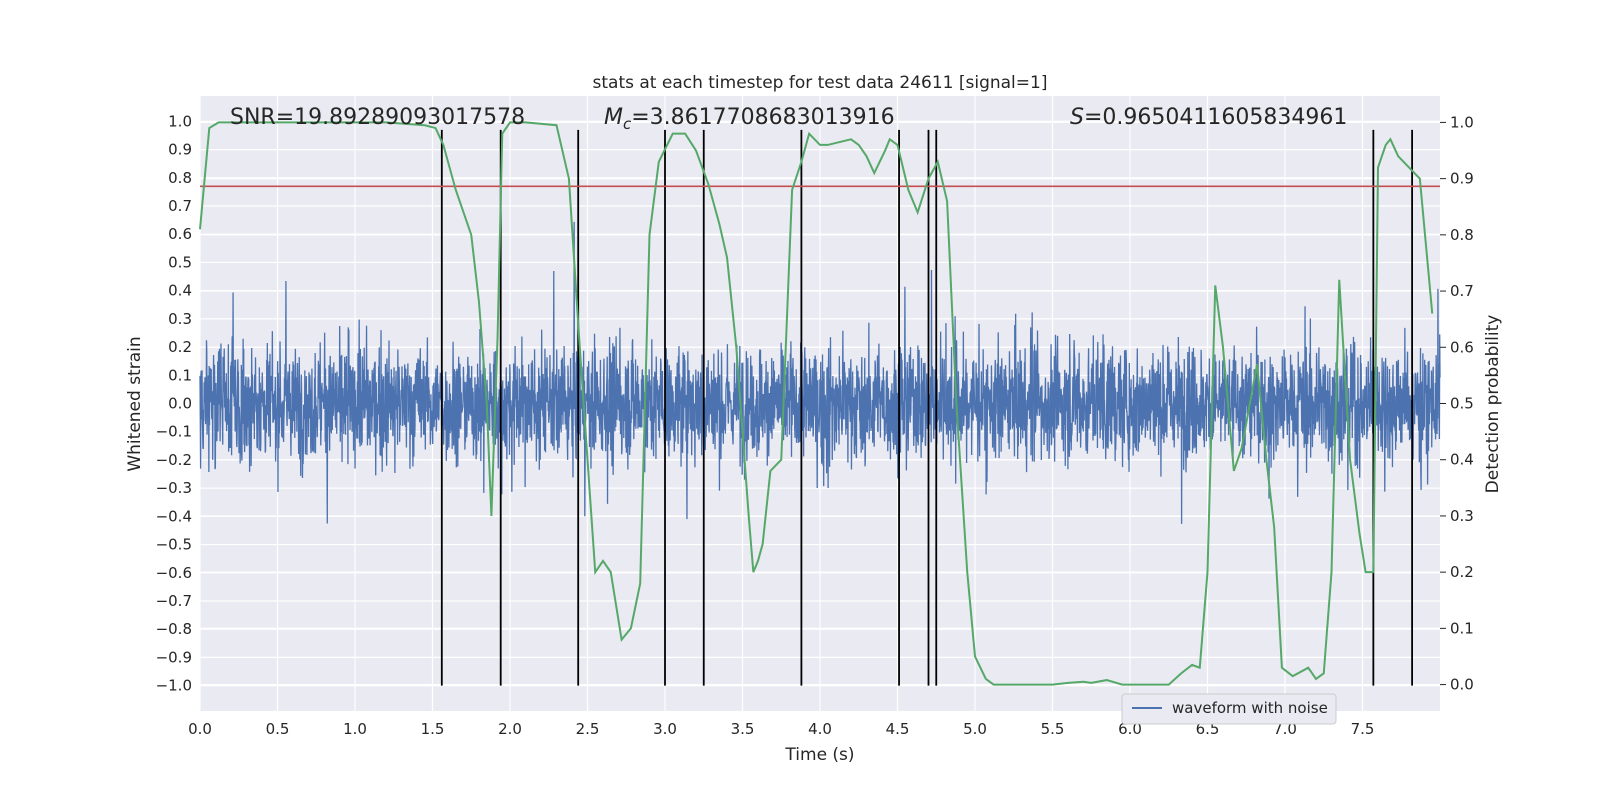 This screenshot has height=800, width=1600. Describe the element at coordinates (174, 488) in the screenshot. I see `y-left-tick-label: −0.3` at that location.